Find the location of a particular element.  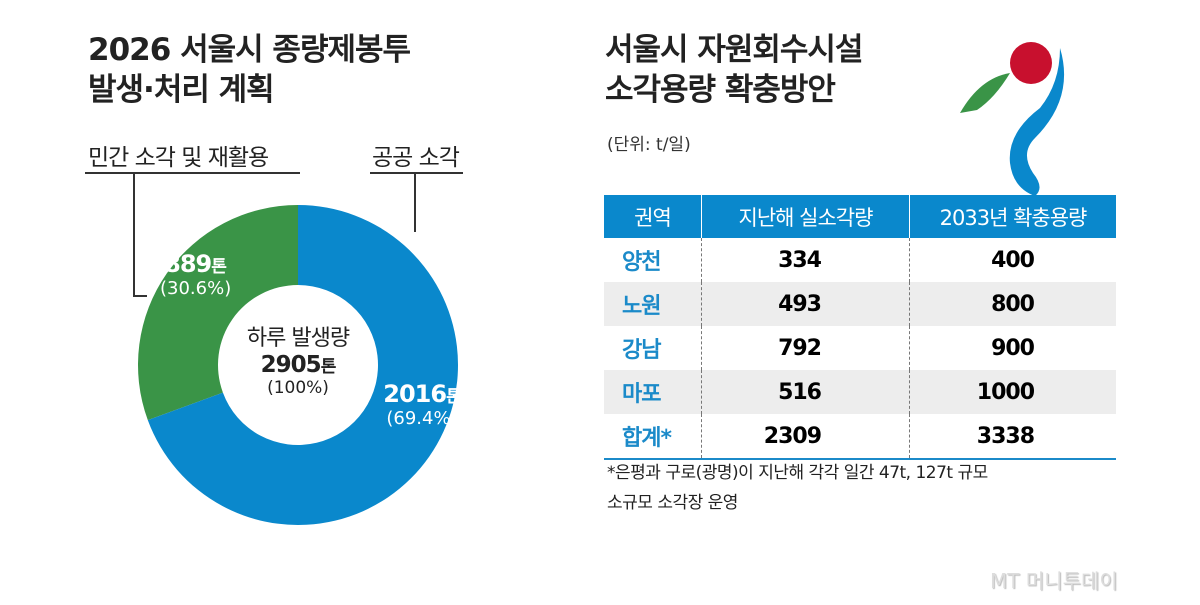

footnote-line: *은평과 구로(광명)이 지난해 각각 일간 47t, 127t 규모 is located at coordinates (797, 473).